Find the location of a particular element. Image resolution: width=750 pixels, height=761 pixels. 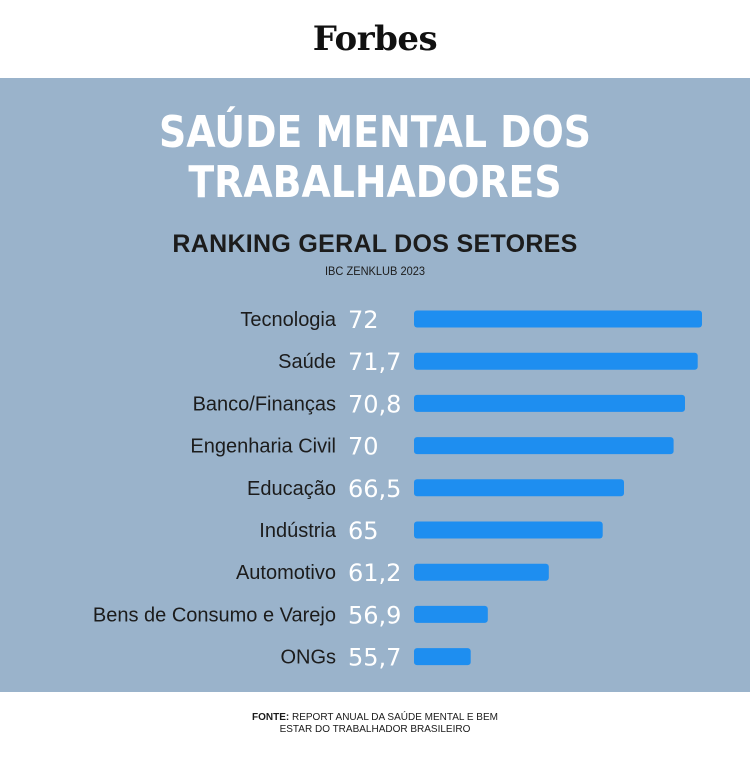

value-label: 72 is located at coordinates (363, 320).